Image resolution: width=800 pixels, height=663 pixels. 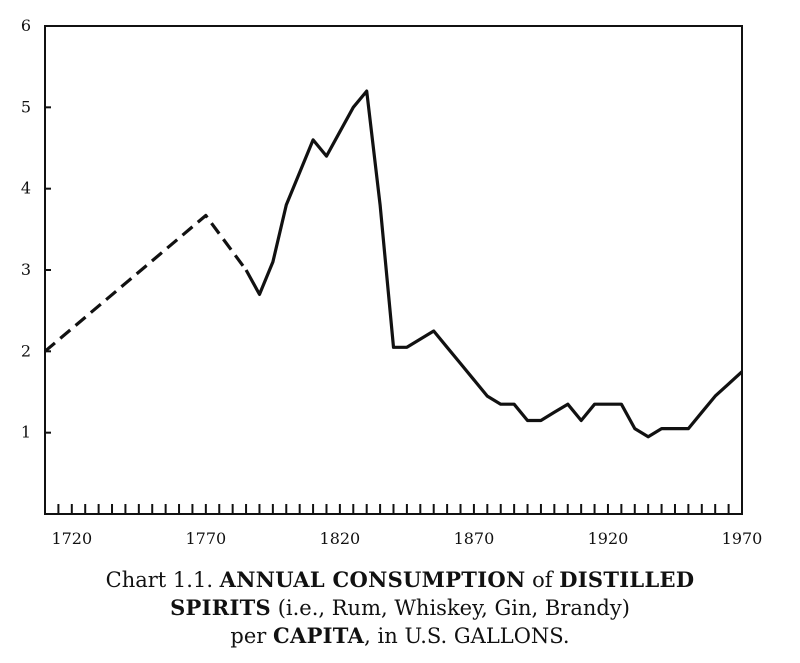 What do you see at coordinates (26, 106) in the screenshot?
I see `y-tick-label: 5` at bounding box center [26, 106].